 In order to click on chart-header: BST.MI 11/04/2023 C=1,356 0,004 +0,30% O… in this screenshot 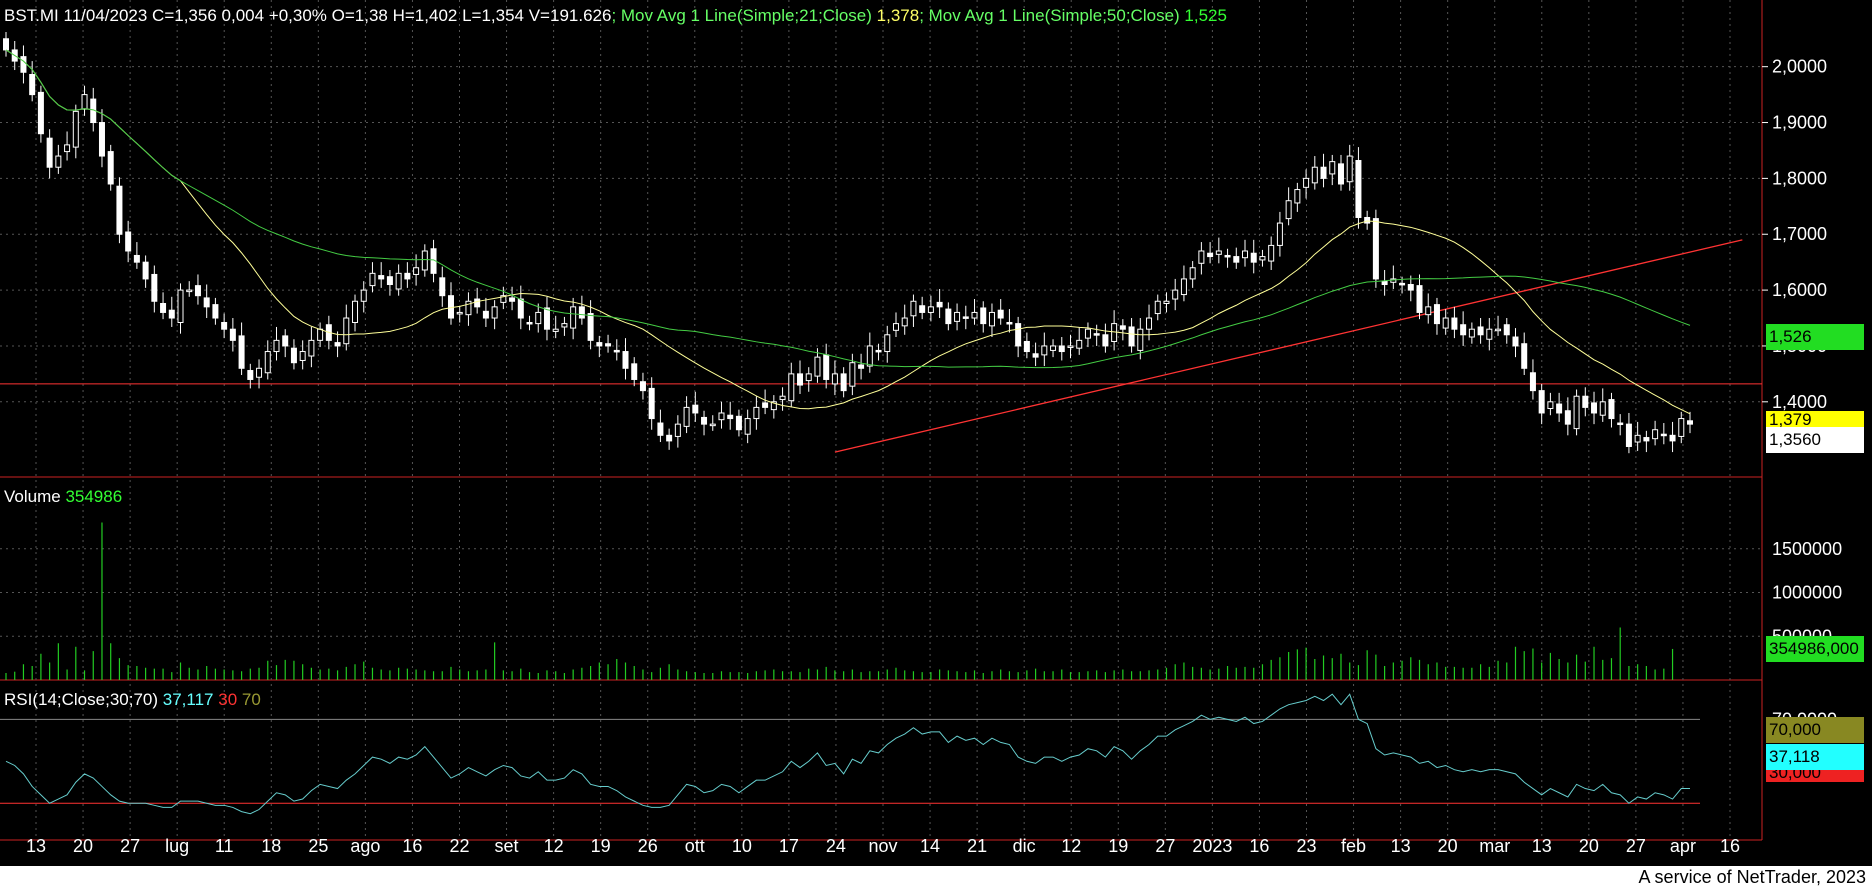, I will do `click(615, 16)`.